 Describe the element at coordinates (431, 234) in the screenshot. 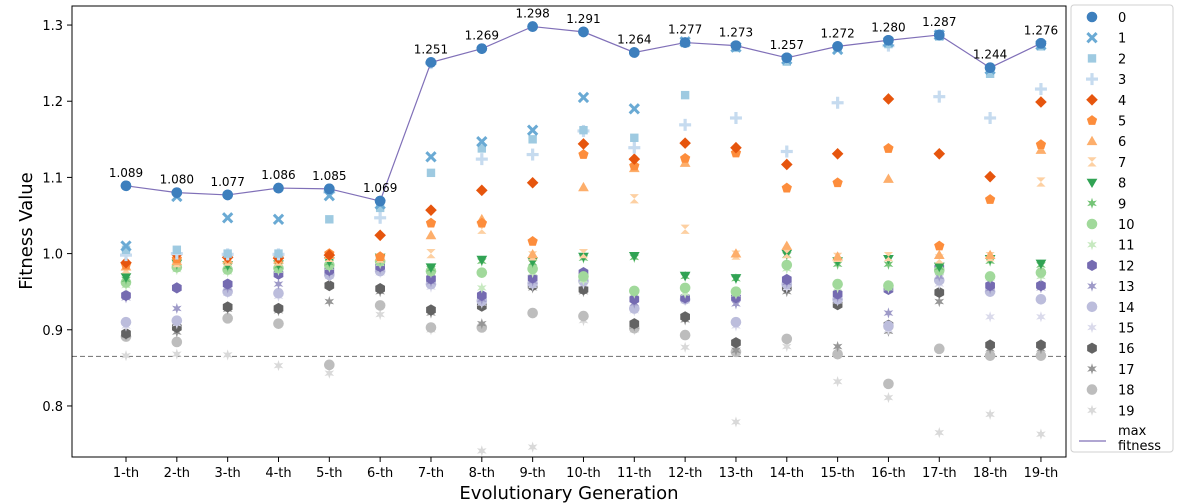

I see `point-s6-g7` at that location.